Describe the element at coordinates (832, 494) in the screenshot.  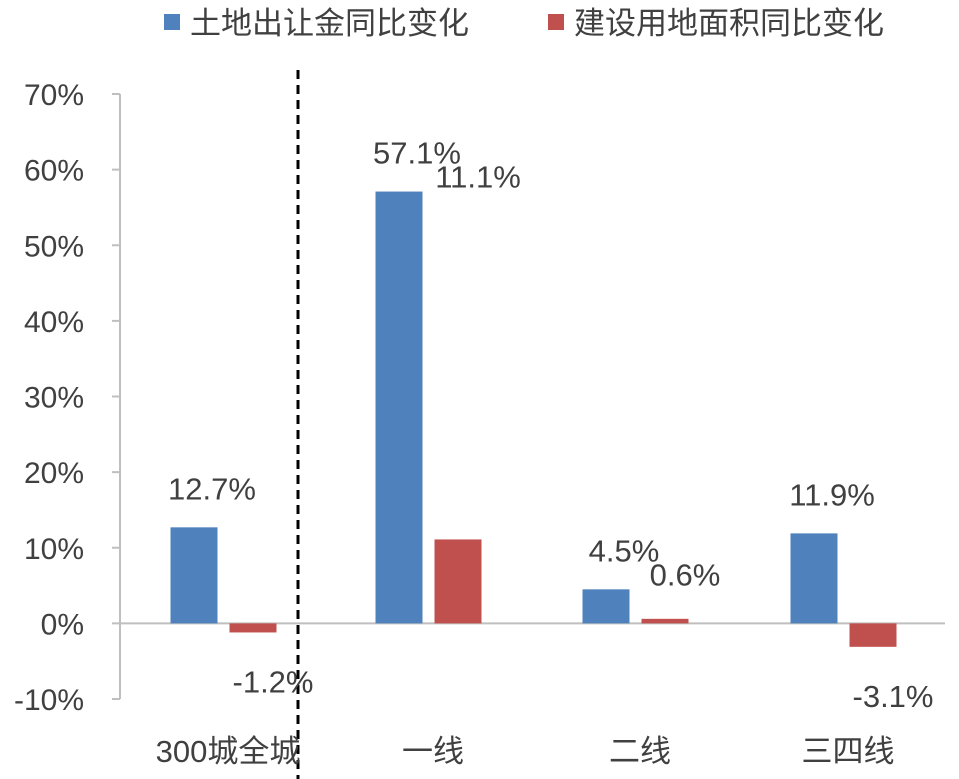
I see `data-label: 11.9%` at that location.